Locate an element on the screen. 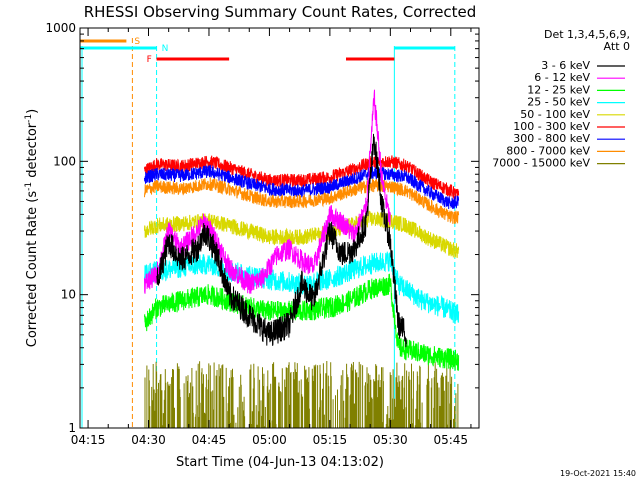 The image size is (640, 480). y-tick-label: 100 is located at coordinates (64, 161).